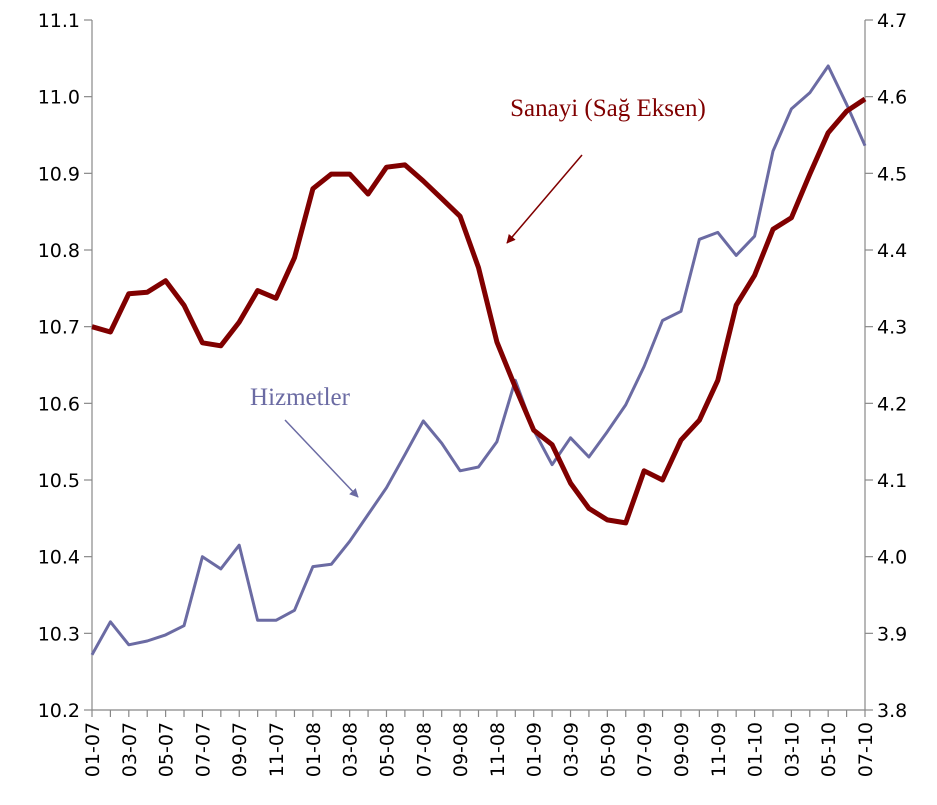 The width and height of the screenshot is (937, 805). What do you see at coordinates (203, 749) in the screenshot?
I see `x-tick-label: 07-07` at bounding box center [203, 749].